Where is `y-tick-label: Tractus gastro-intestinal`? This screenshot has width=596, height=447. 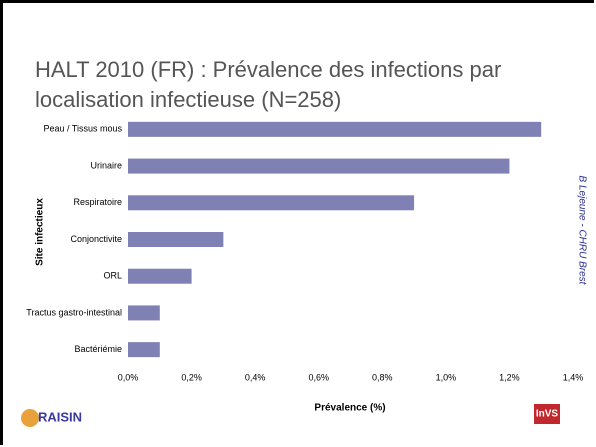 y-tick-label: Tractus gastro-intestinal is located at coordinates (74, 312).